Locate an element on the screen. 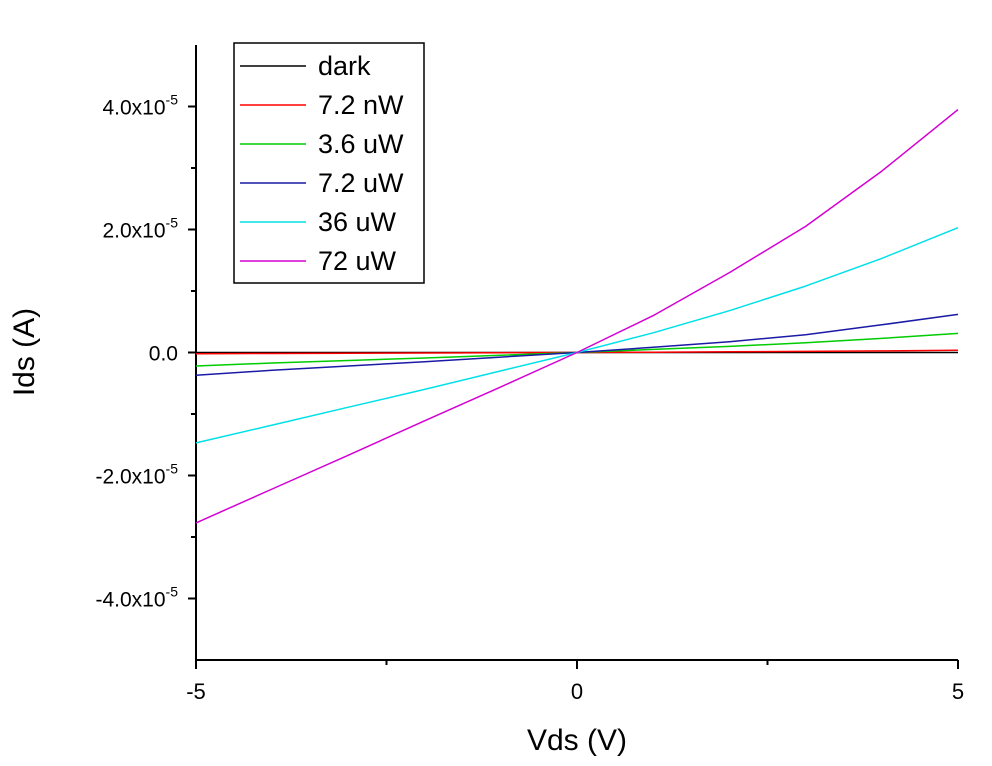  x-tick-label: -5 is located at coordinates (196, 691).